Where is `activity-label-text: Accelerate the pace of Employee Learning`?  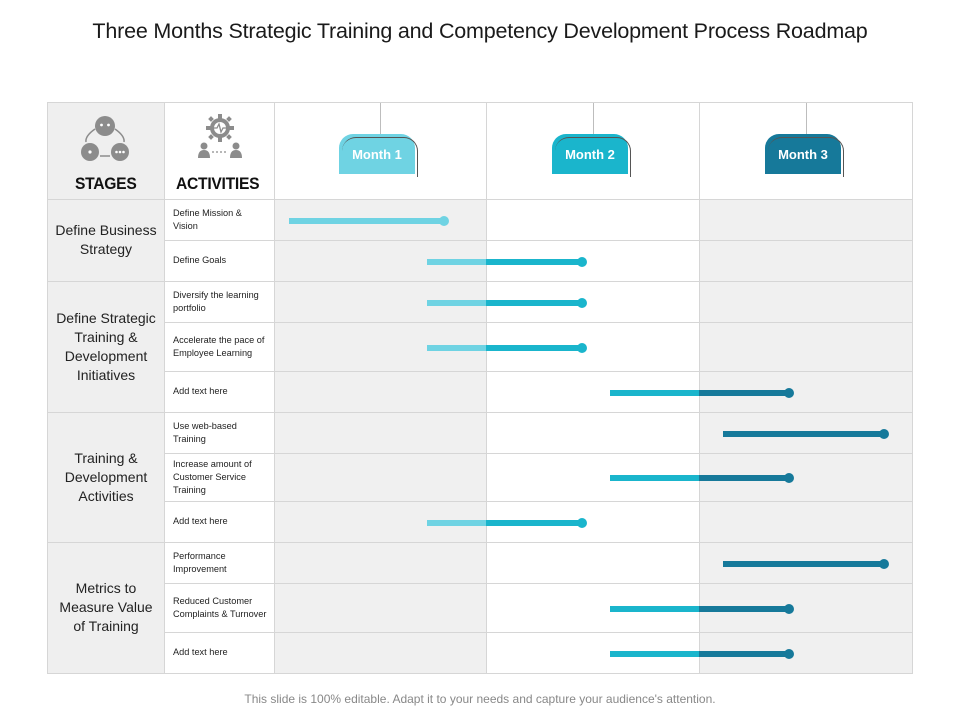 activity-label-text: Accelerate the pace of Employee Learning is located at coordinates (219, 346).